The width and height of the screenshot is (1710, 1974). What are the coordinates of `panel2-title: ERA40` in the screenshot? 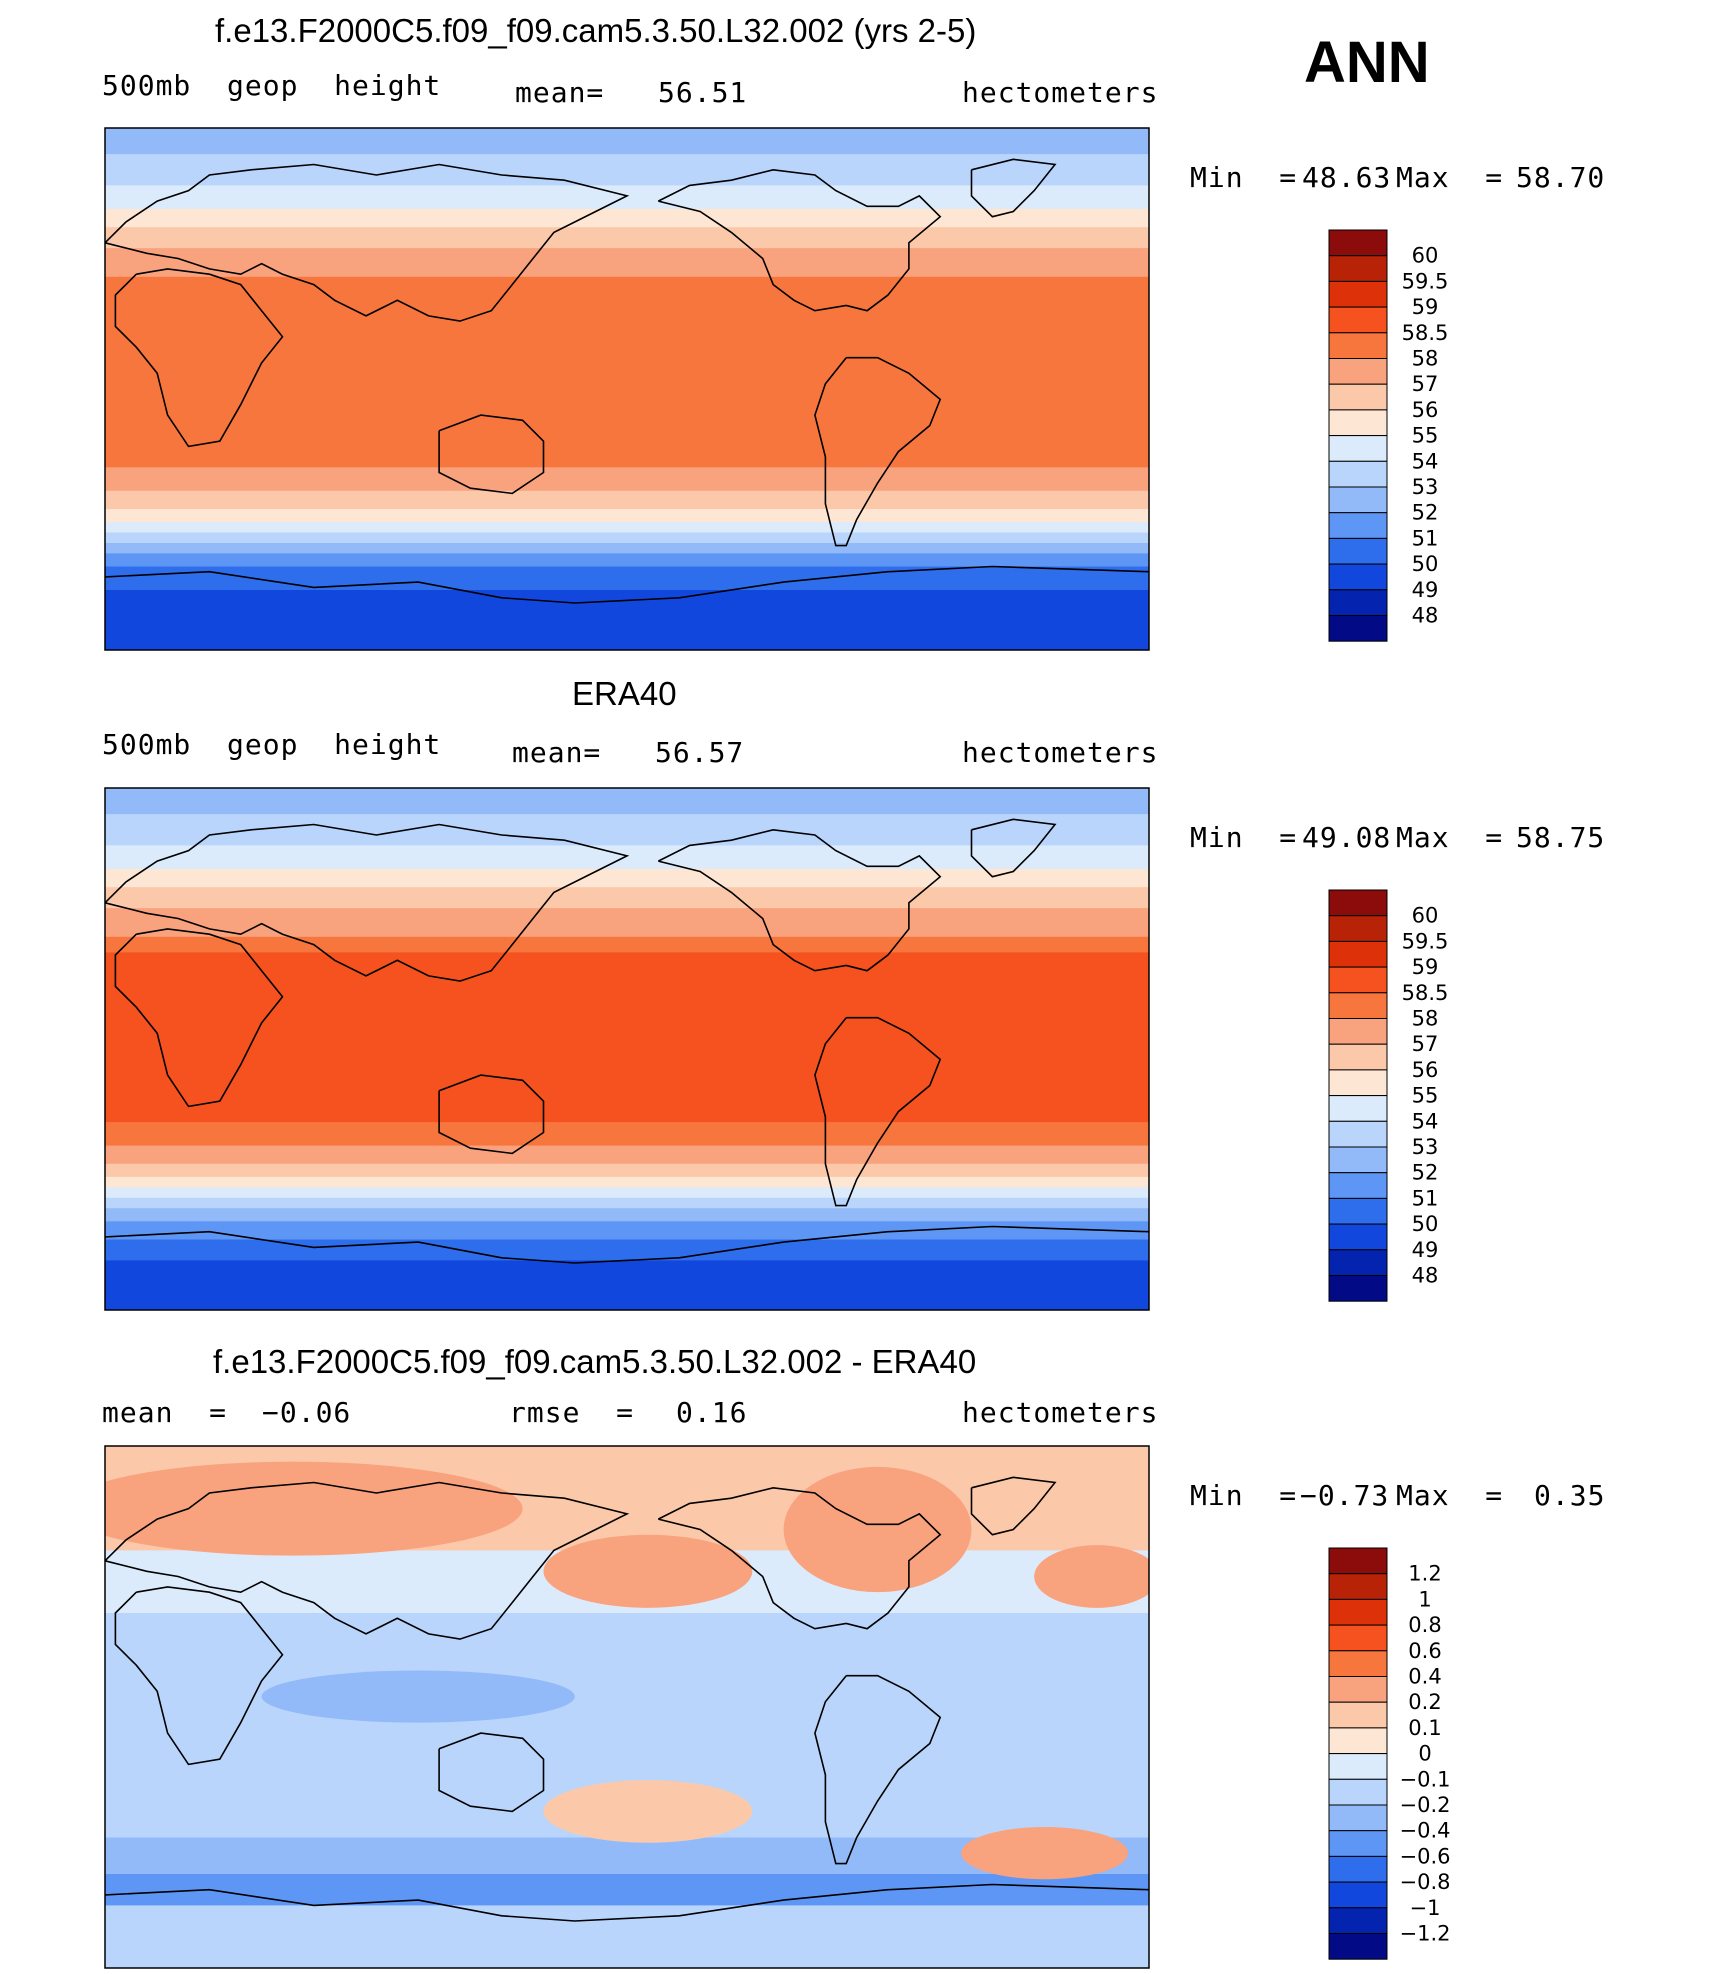 It's located at (624, 693).